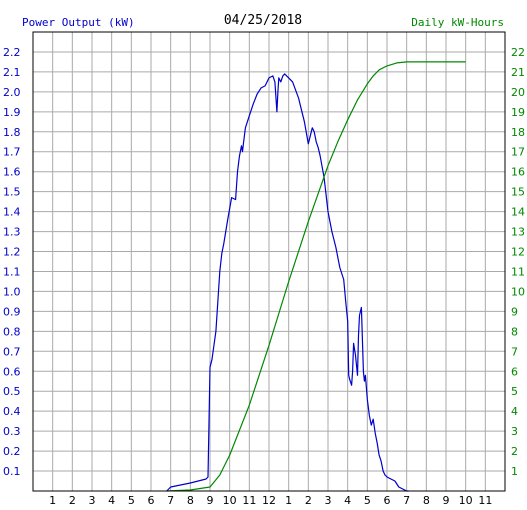  What do you see at coordinates (12, 431) in the screenshot?
I see `y-left-tick-label: 0.3` at bounding box center [12, 431].